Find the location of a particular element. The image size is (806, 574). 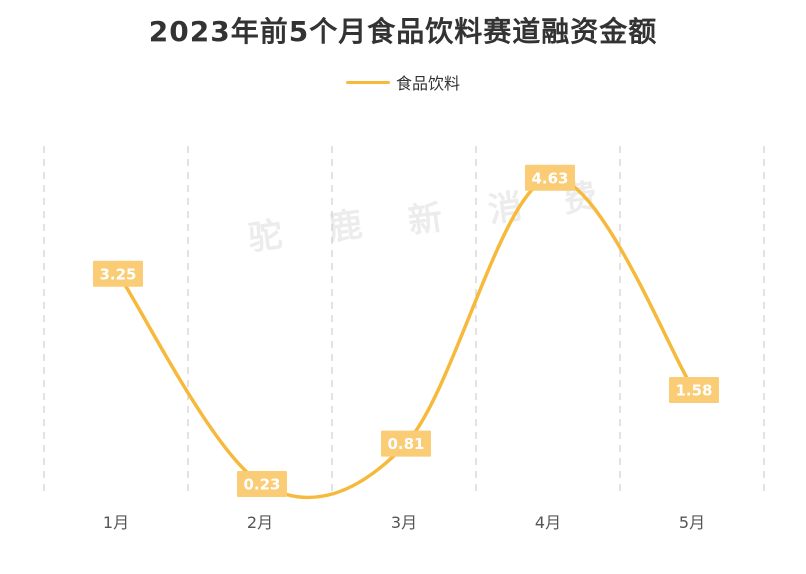

x-axis: 1月 2月 3月 4月 5月 is located at coordinates (404, 522).